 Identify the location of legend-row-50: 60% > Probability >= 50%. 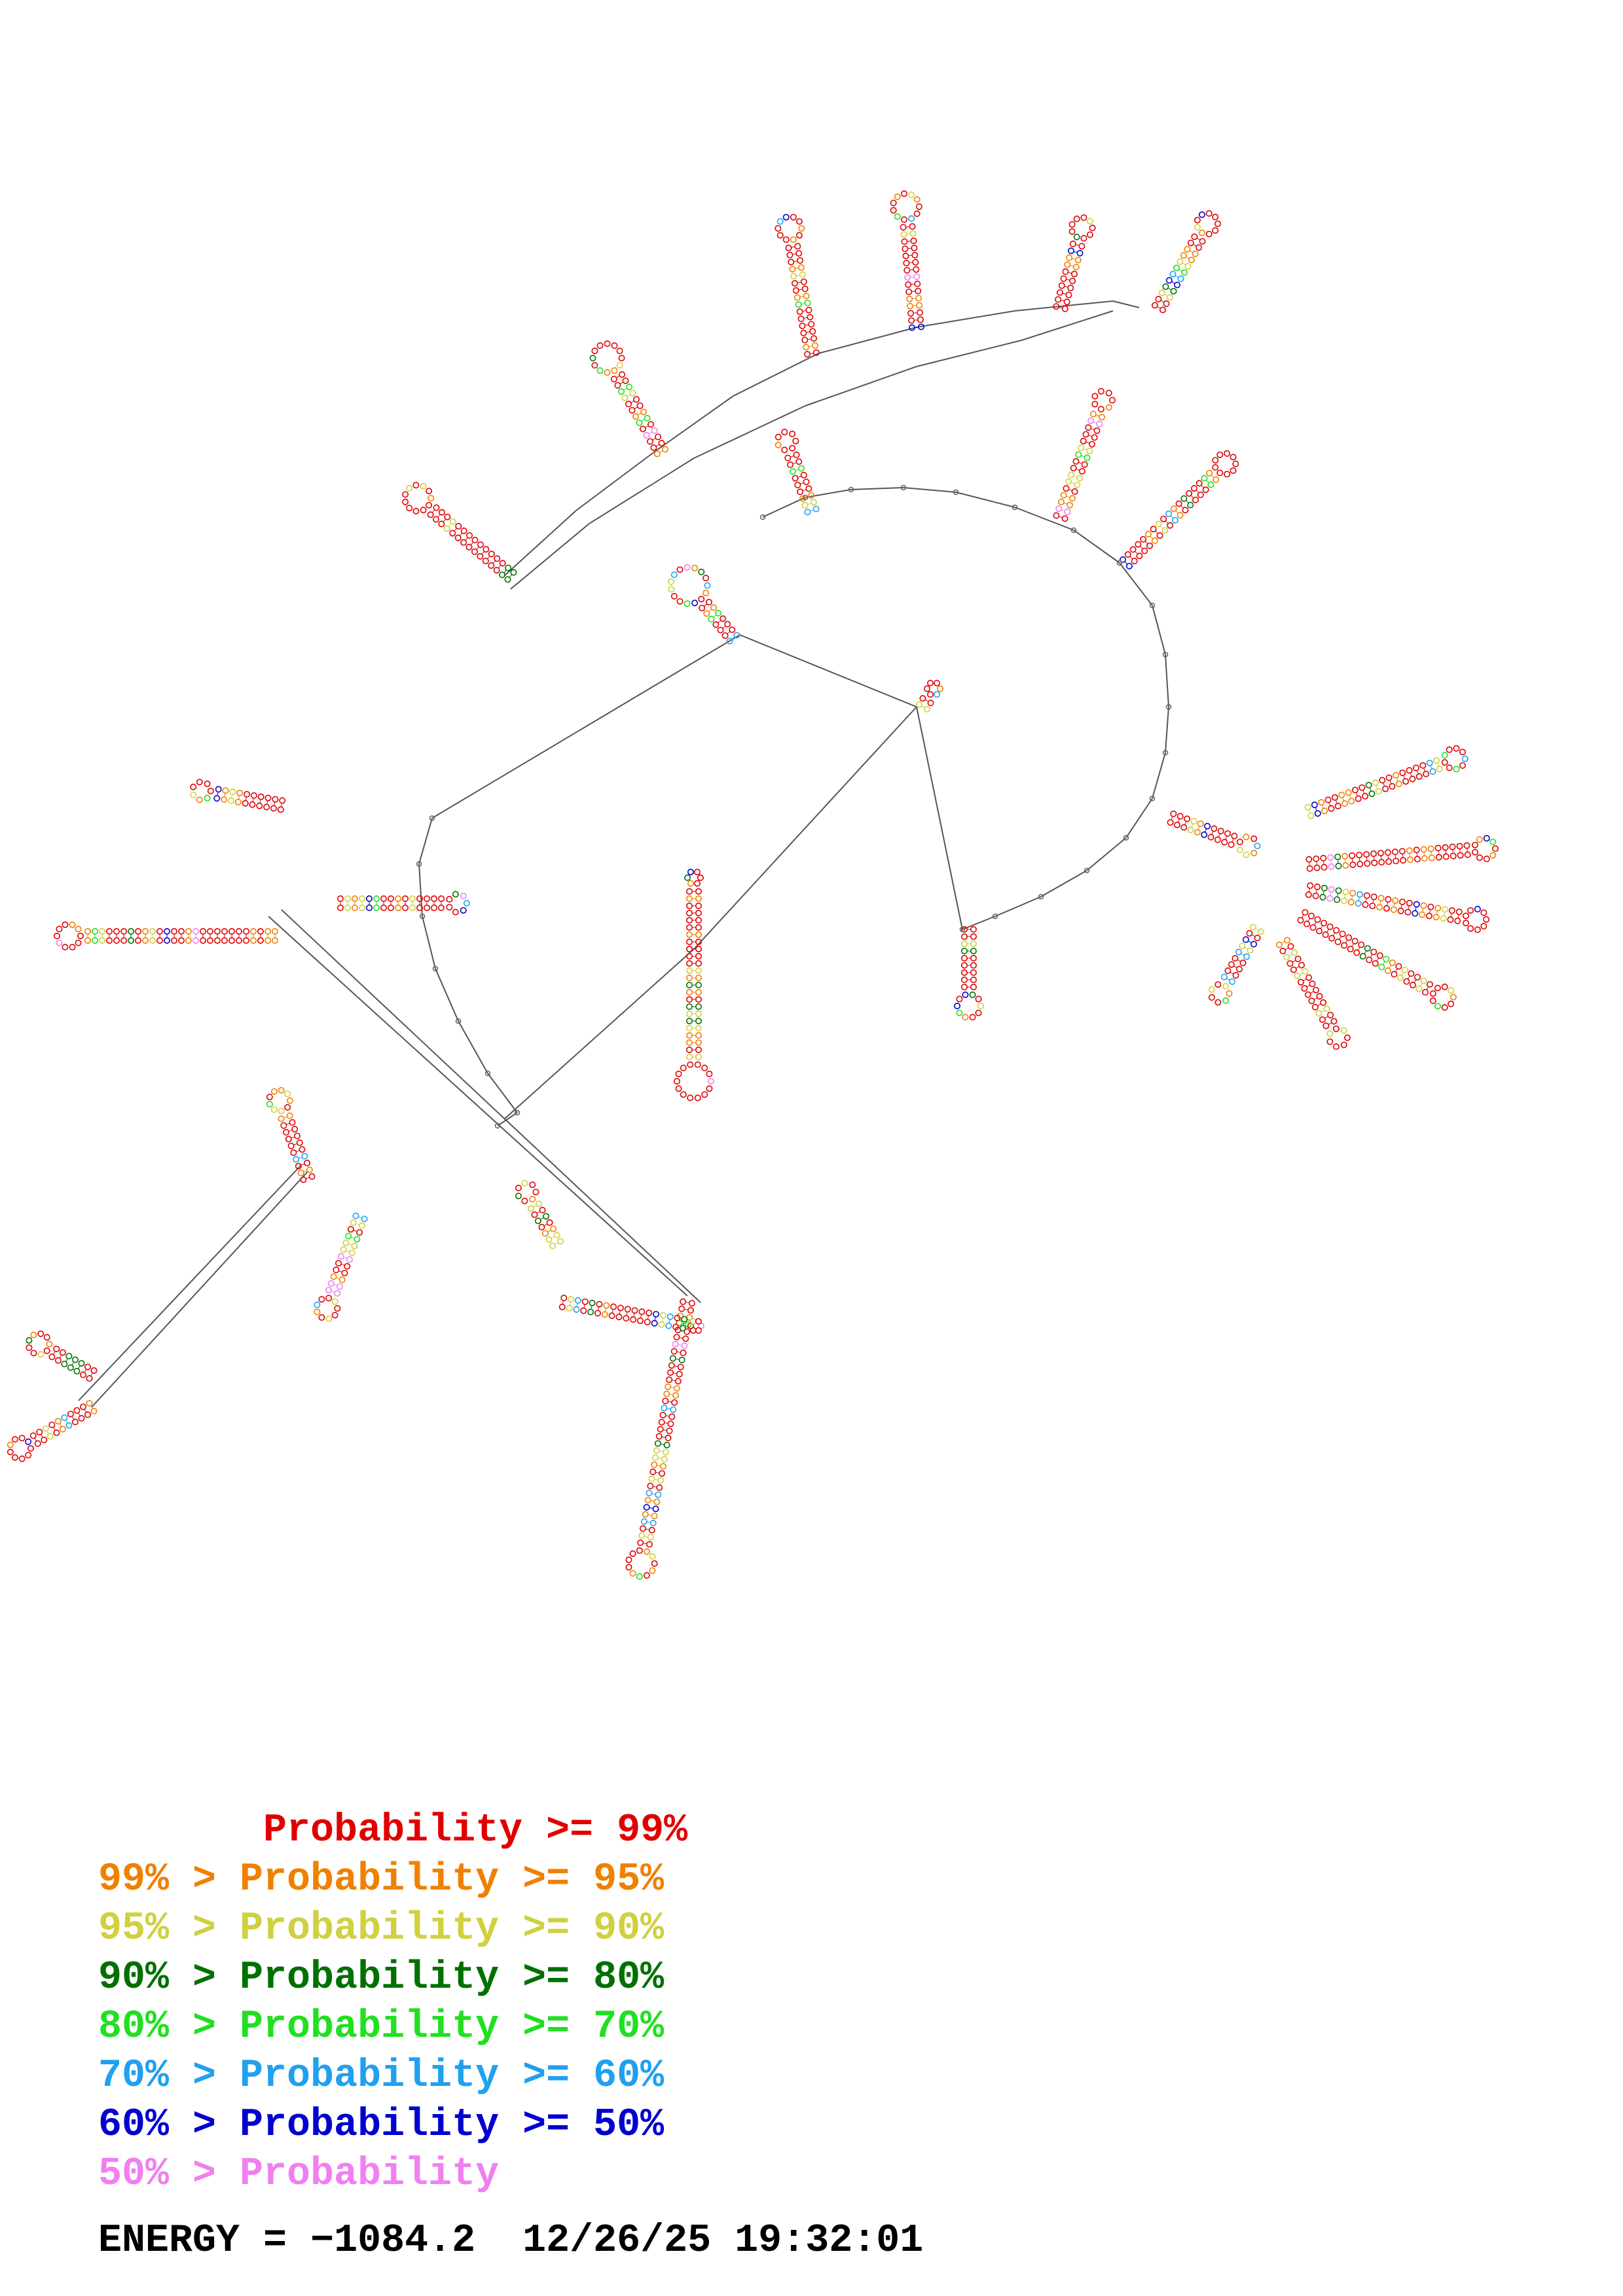
(381, 2125).